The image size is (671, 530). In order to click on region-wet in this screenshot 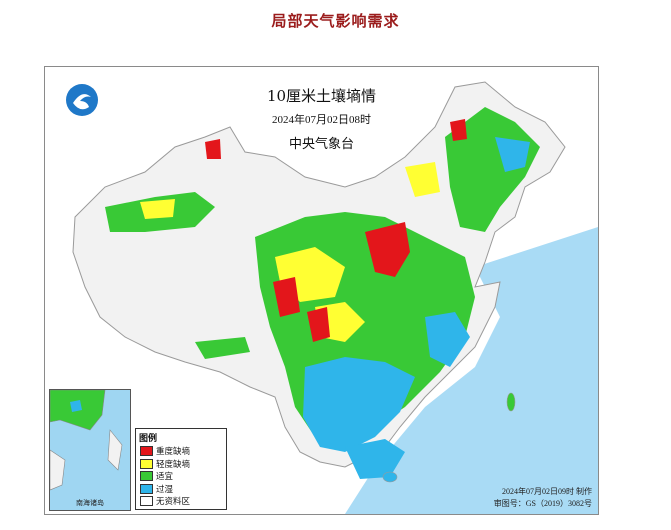, I will do `click(359, 404)`.